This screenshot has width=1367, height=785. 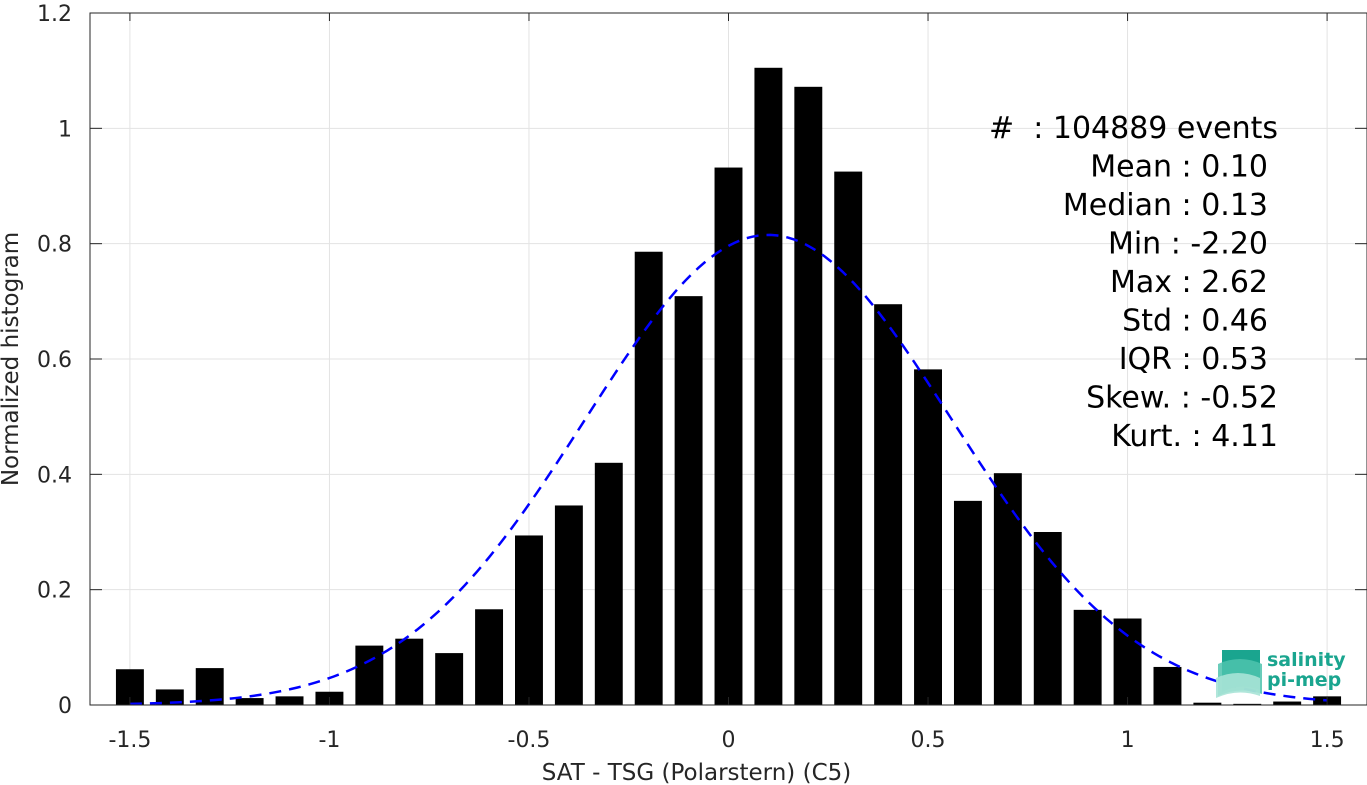 What do you see at coordinates (1193, 359) in the screenshot?
I see `stats-line: IQR : 0.53` at bounding box center [1193, 359].